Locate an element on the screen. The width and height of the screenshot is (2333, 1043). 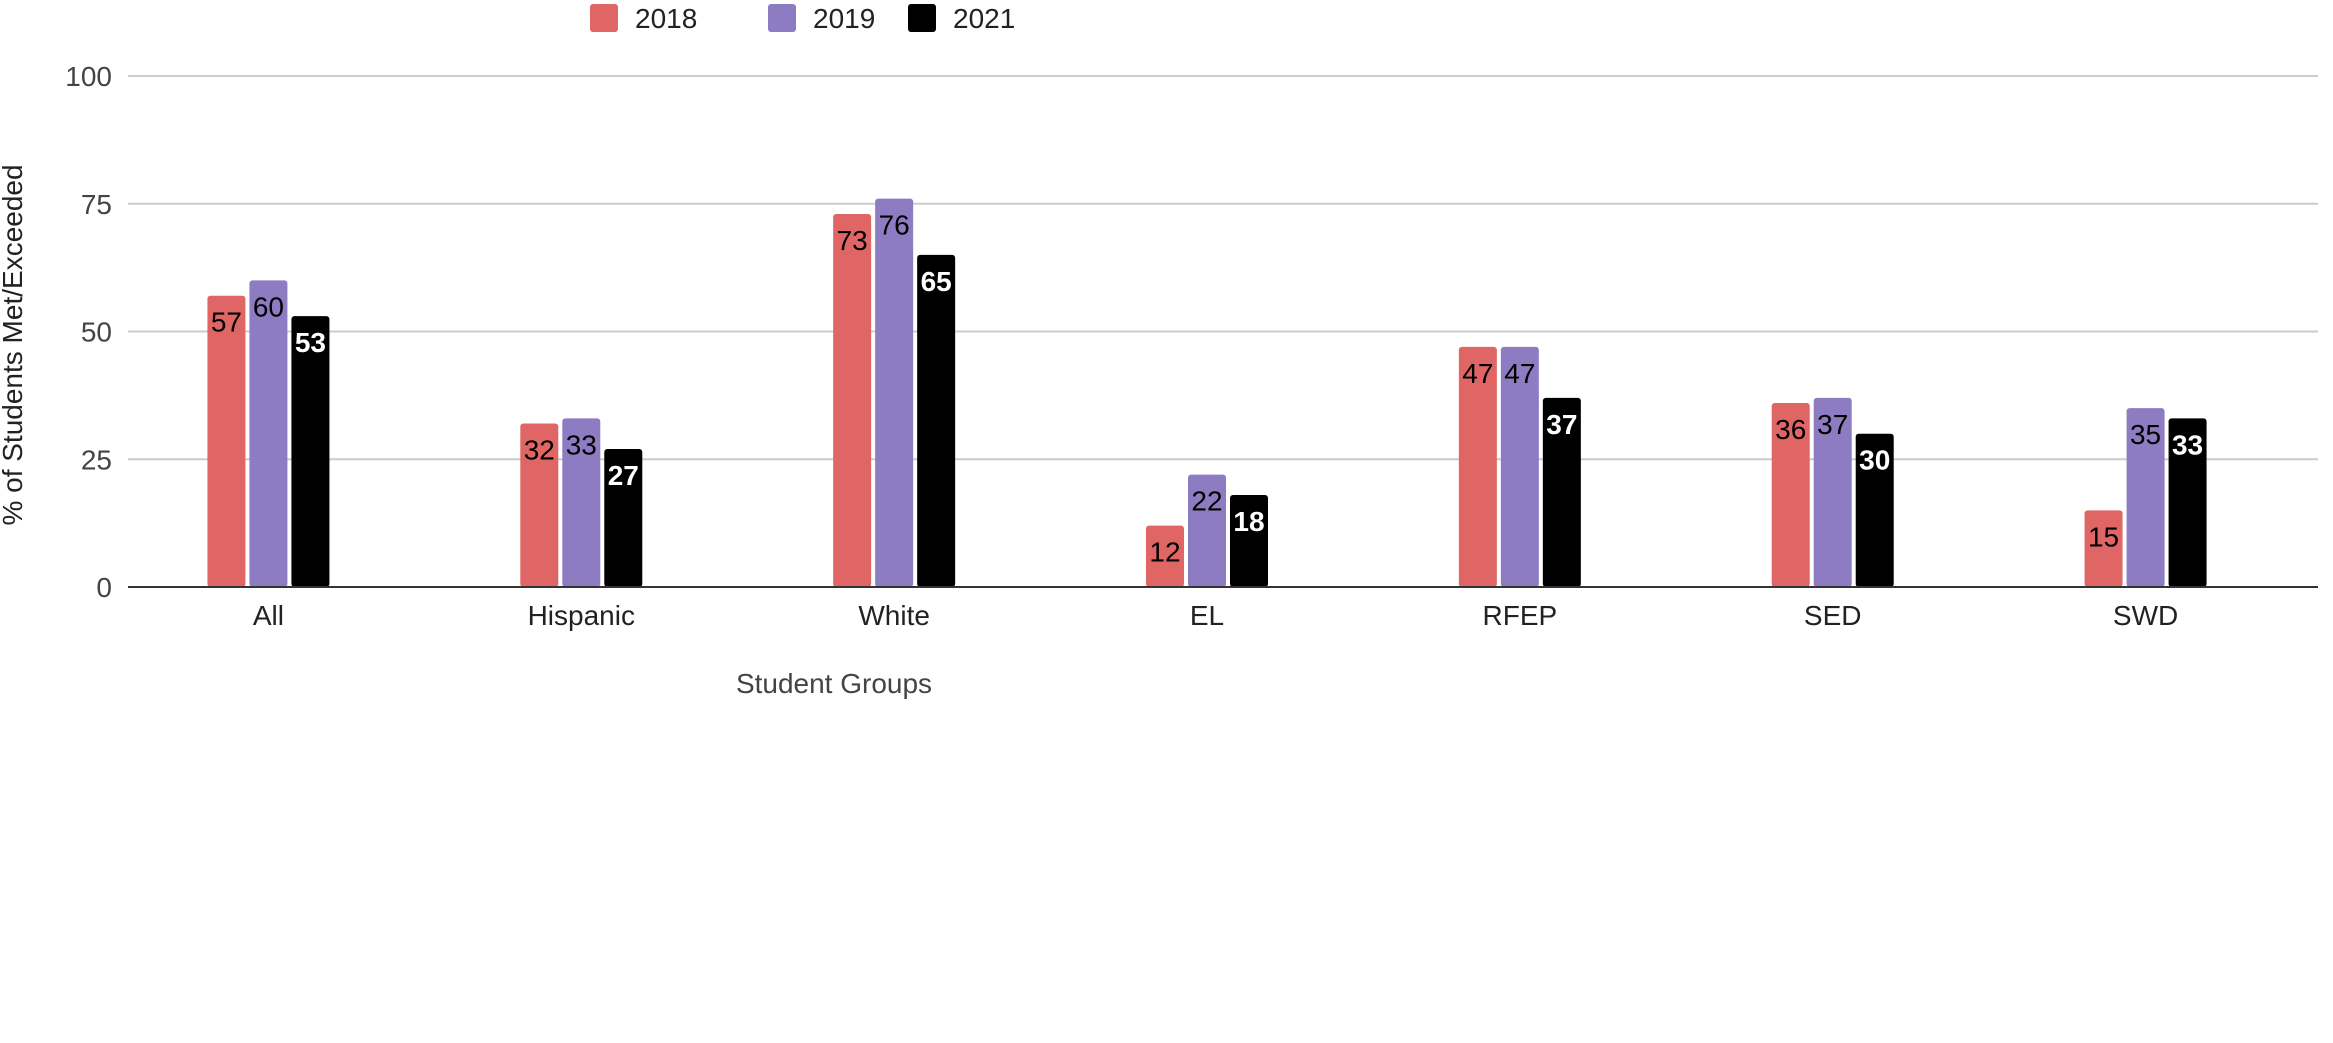
bar-2019-hispanic is located at coordinates (581, 502).